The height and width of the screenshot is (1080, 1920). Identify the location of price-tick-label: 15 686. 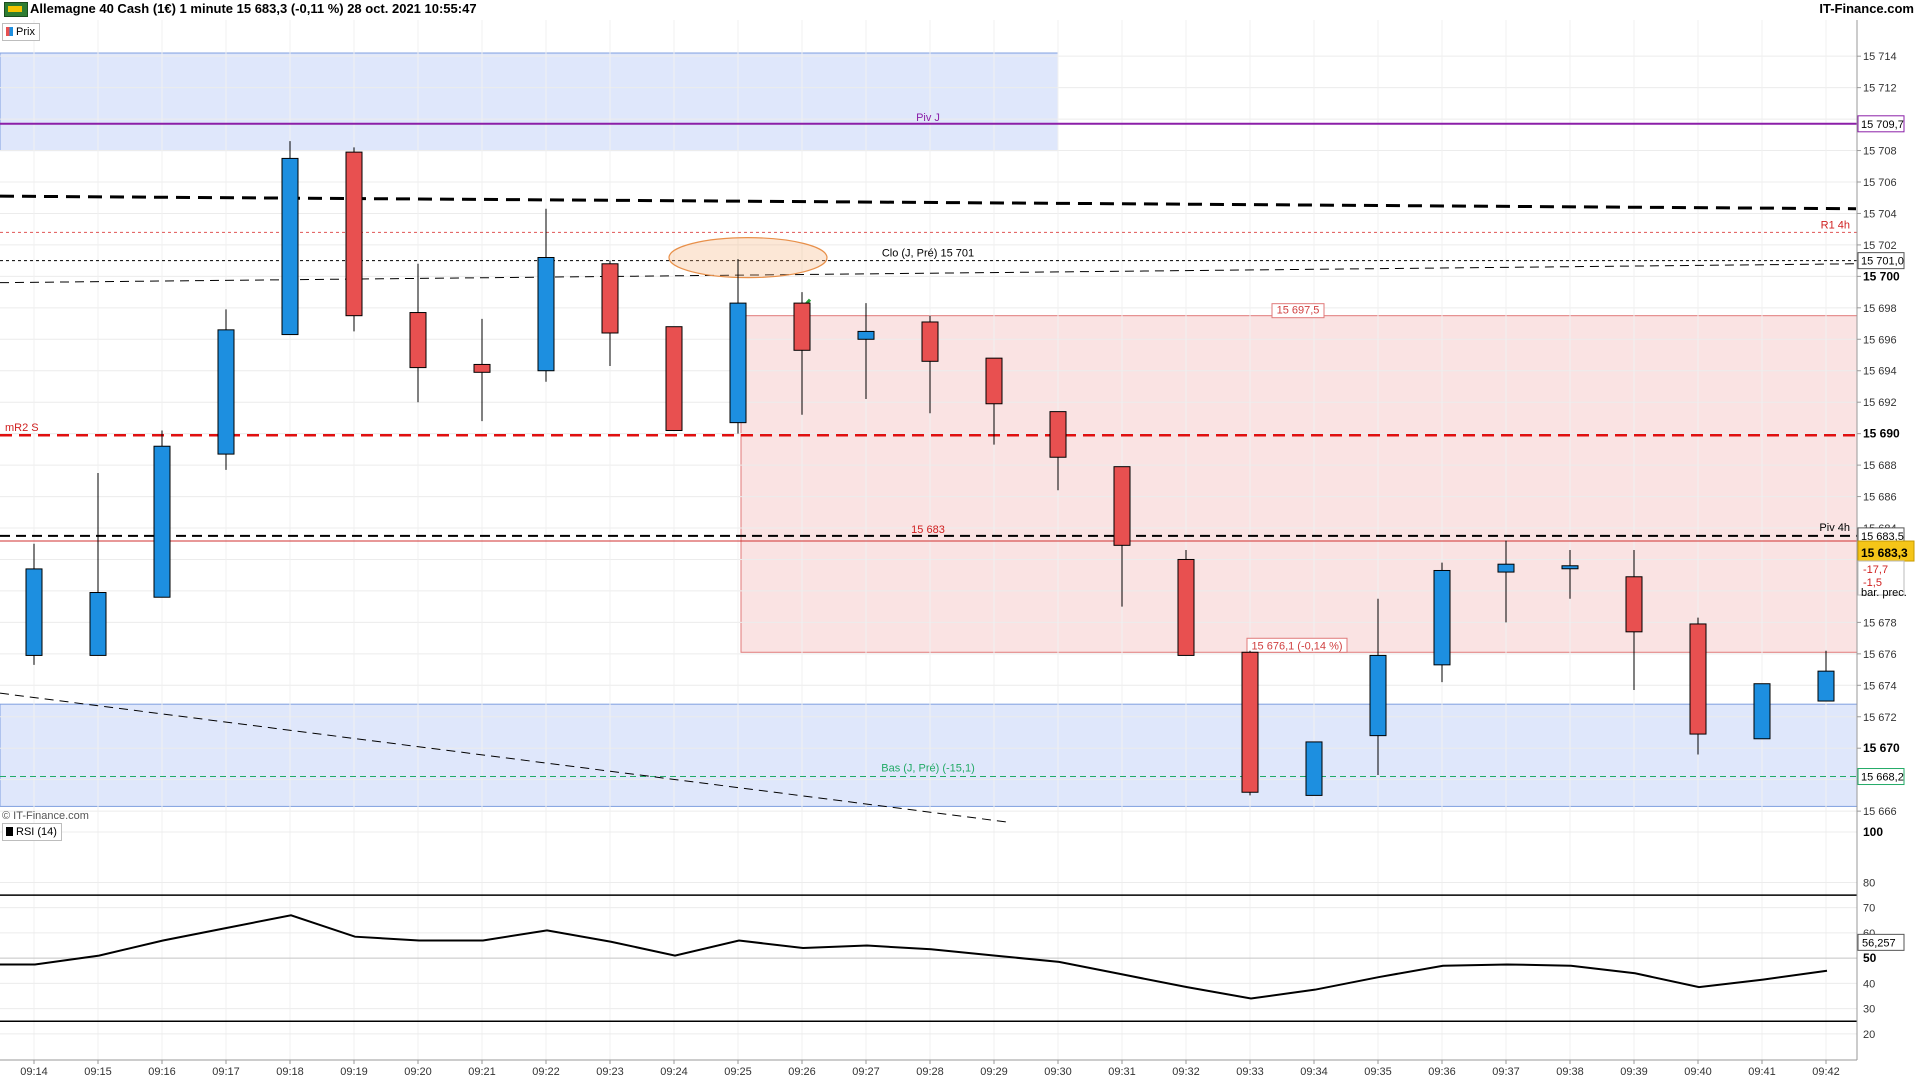
(1880, 498).